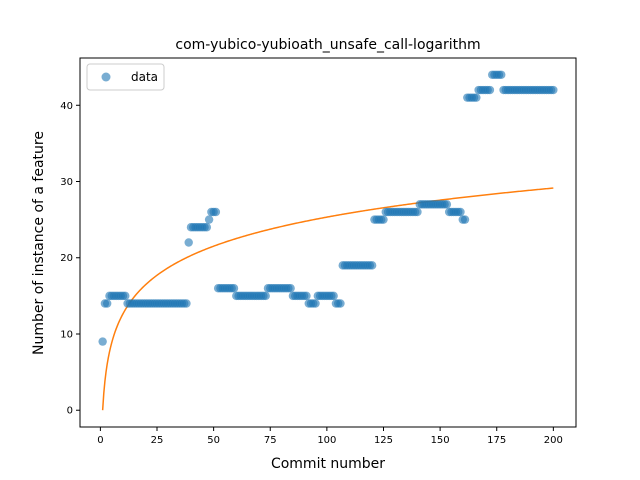  What do you see at coordinates (157, 440) in the screenshot?
I see `x-tick-label: 25` at bounding box center [157, 440].